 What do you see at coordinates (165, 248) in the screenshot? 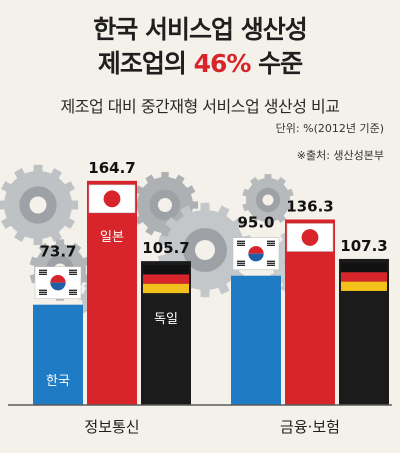
I see `value-label: 105.7` at bounding box center [165, 248].